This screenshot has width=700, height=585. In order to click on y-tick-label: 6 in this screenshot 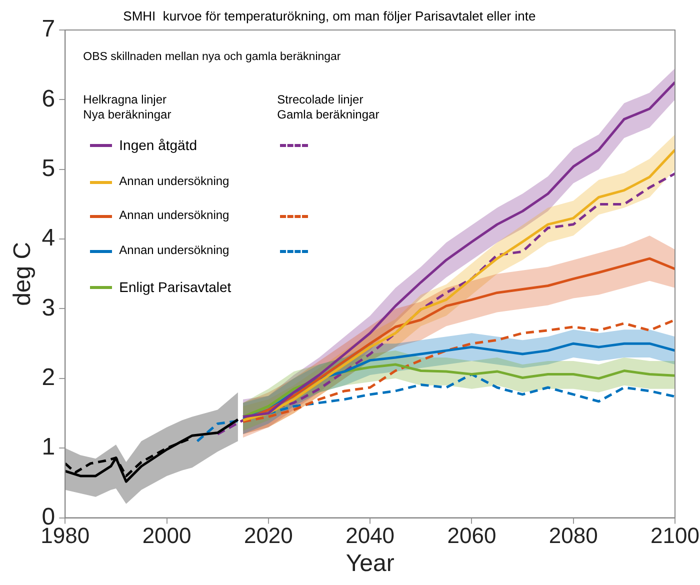, I will do `click(49, 98)`.